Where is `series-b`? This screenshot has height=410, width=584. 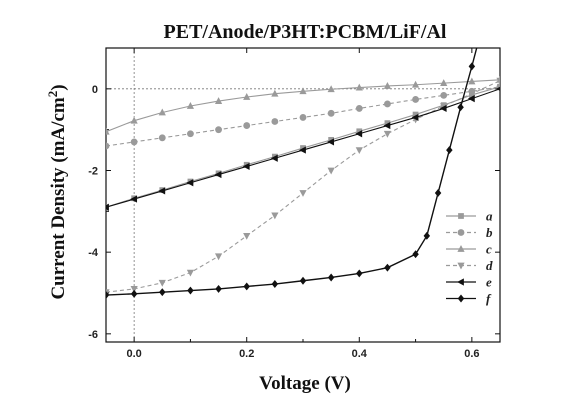 series-b is located at coordinates (303, 116).